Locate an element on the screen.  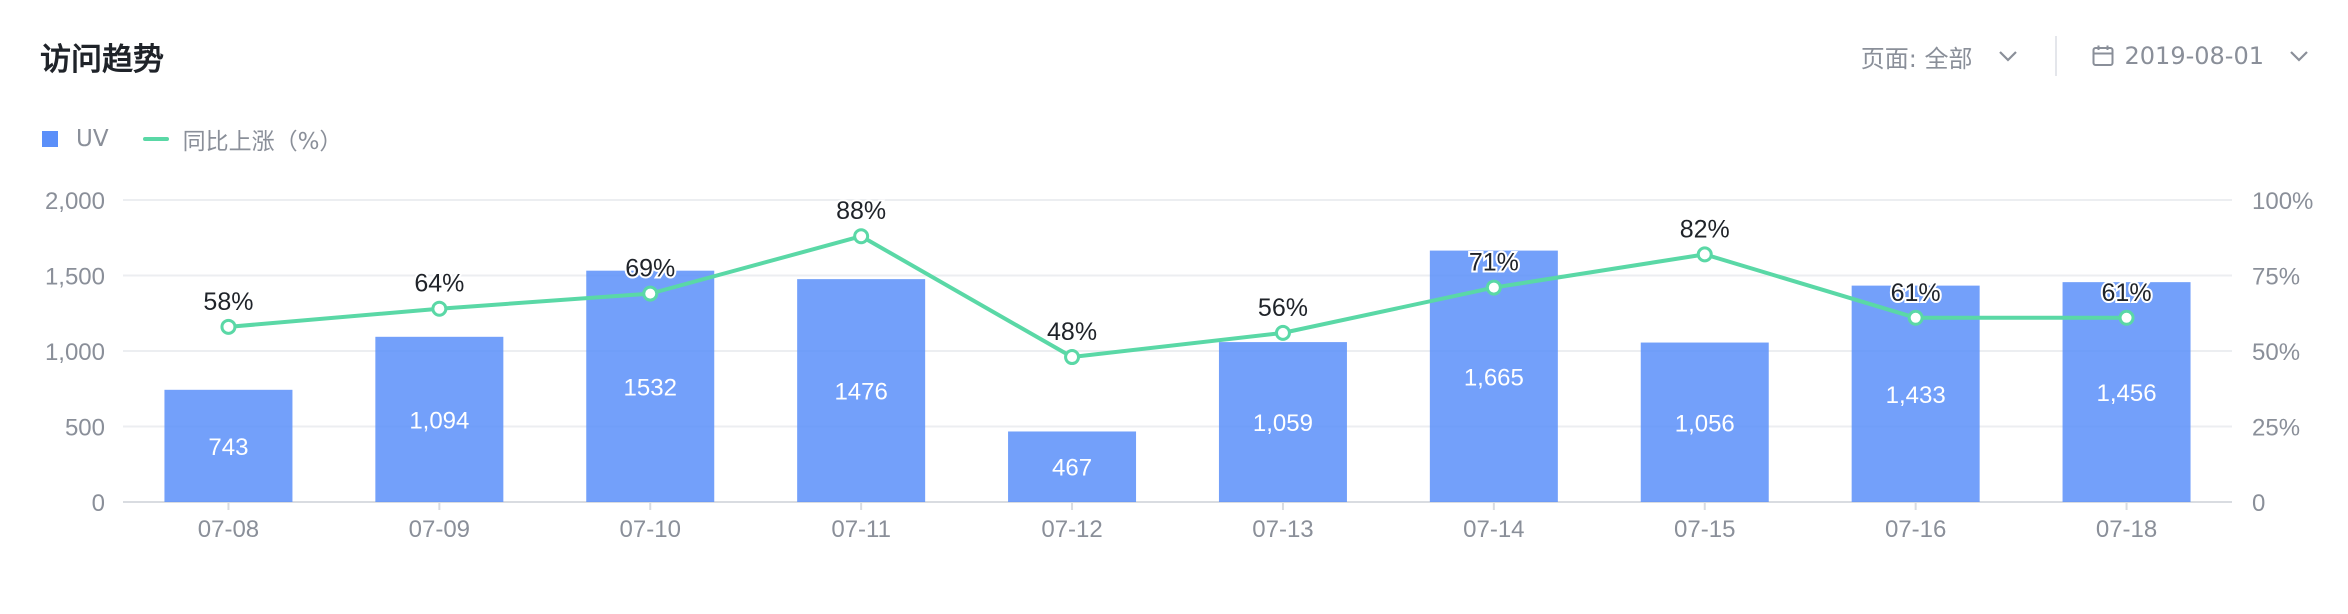
bar-value-label: 1,665 is located at coordinates (1494, 377).